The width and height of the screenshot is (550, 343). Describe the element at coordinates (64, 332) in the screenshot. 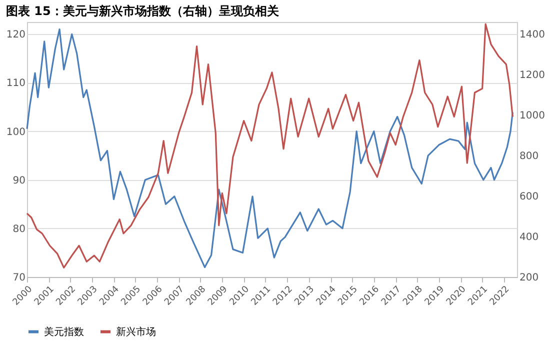

I see `legend-label: 美元指数` at that location.